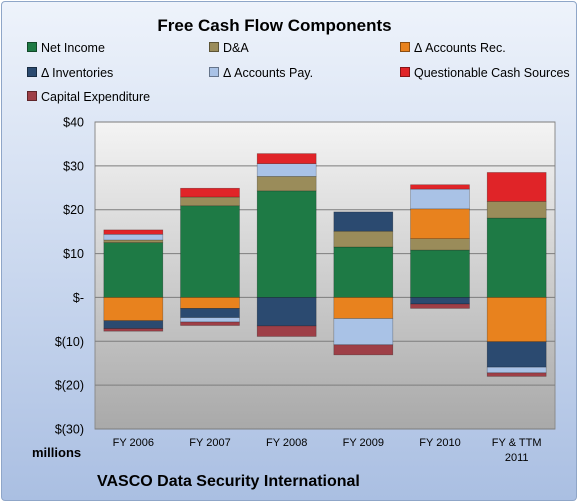  I want to click on chart-title: Free Cash Flow Components, so click(274, 25).